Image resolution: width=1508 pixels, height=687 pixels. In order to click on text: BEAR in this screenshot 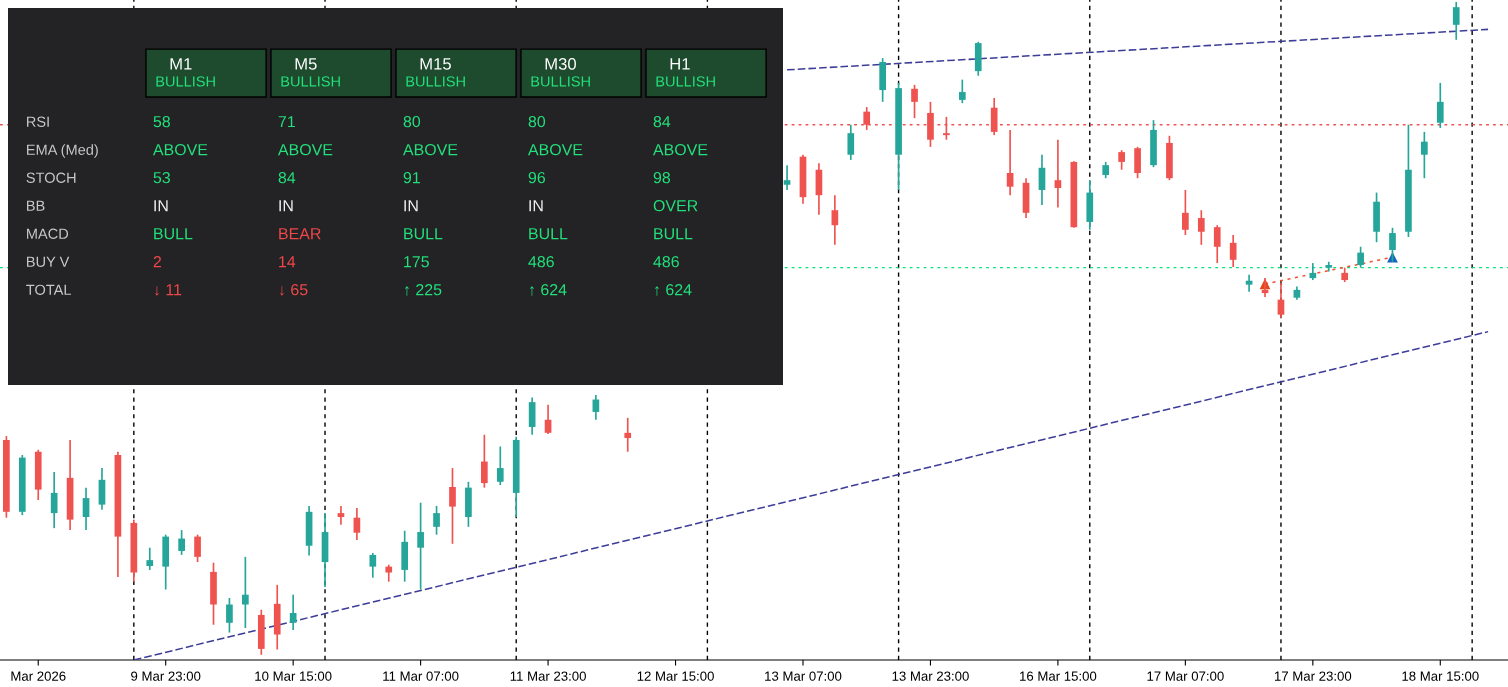, I will do `click(300, 234)`.